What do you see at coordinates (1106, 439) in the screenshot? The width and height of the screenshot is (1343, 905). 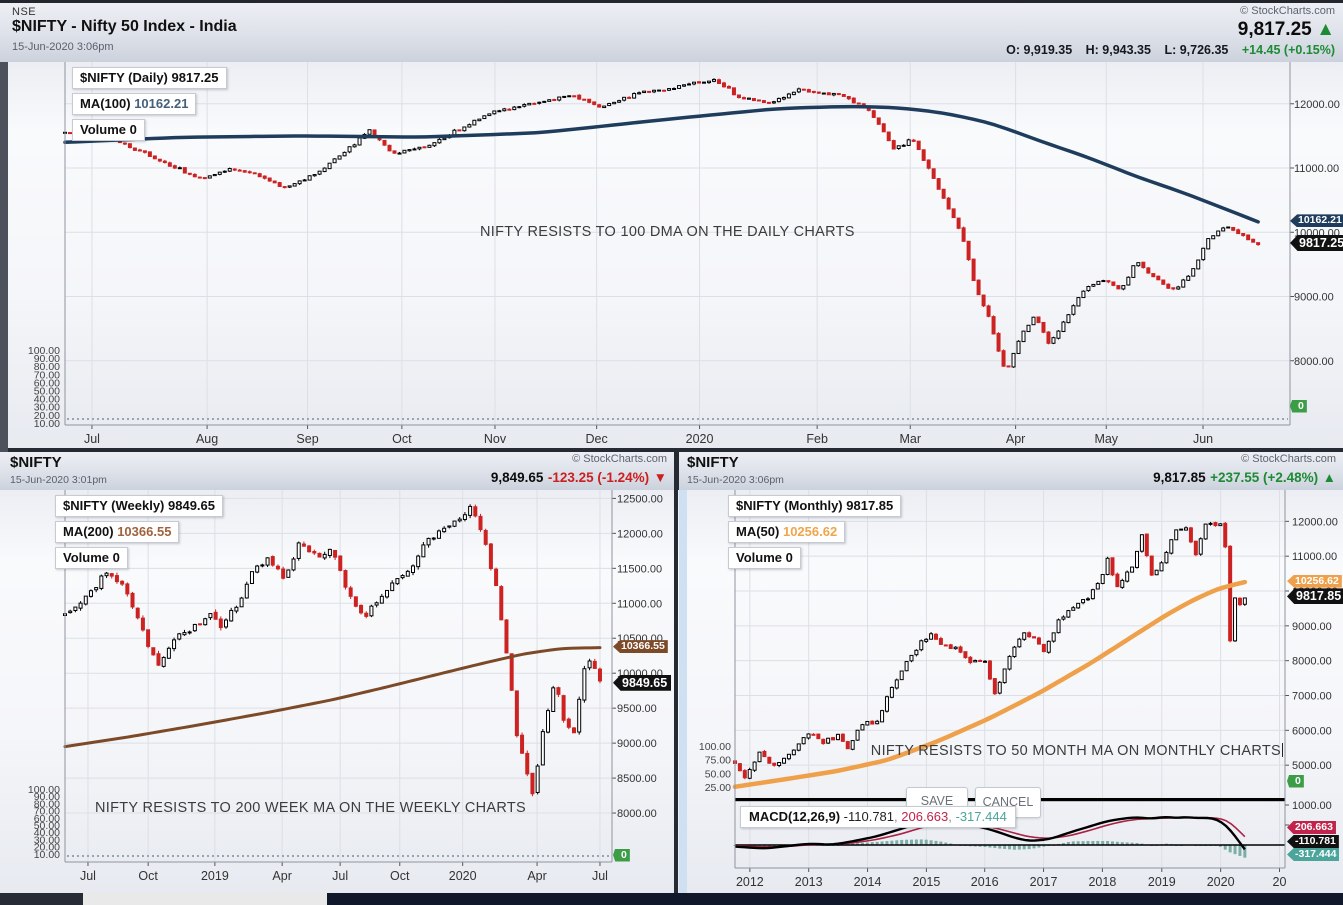 I see `x-tick-label: May` at bounding box center [1106, 439].